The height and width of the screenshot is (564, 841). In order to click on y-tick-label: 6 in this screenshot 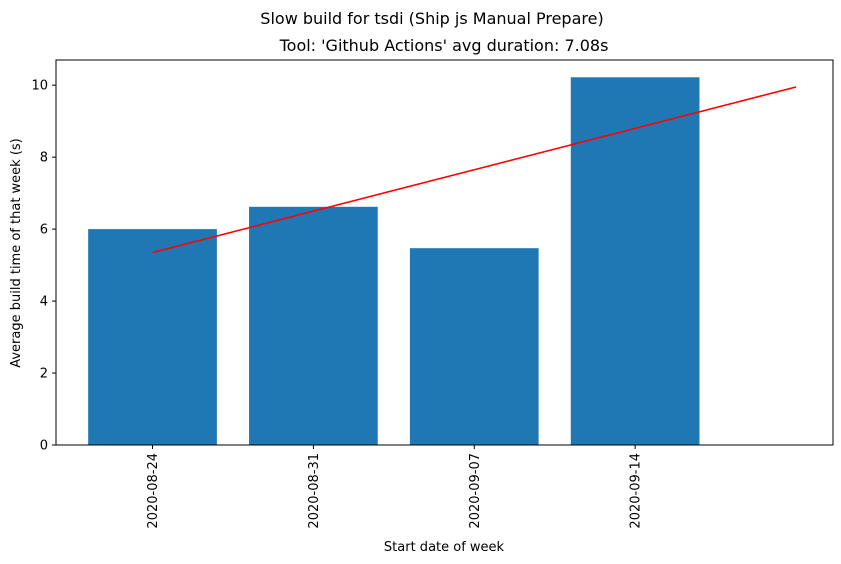, I will do `click(44, 230)`.